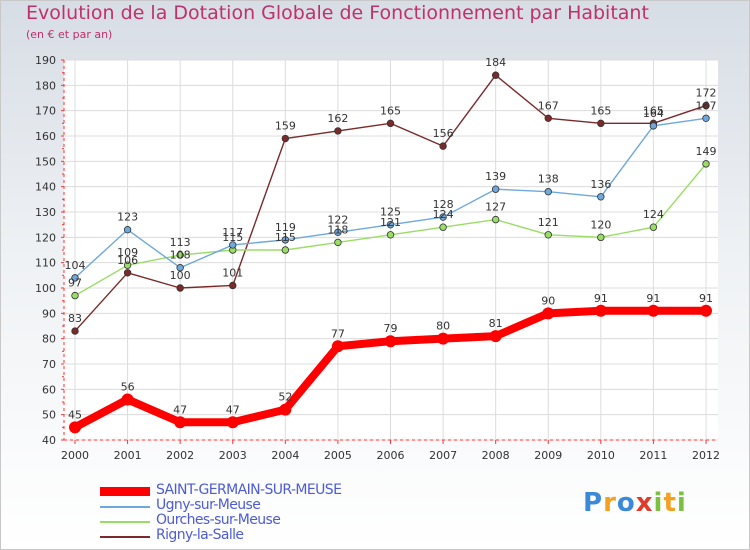 The height and width of the screenshot is (550, 750). I want to click on data-label: 159, so click(285, 126).